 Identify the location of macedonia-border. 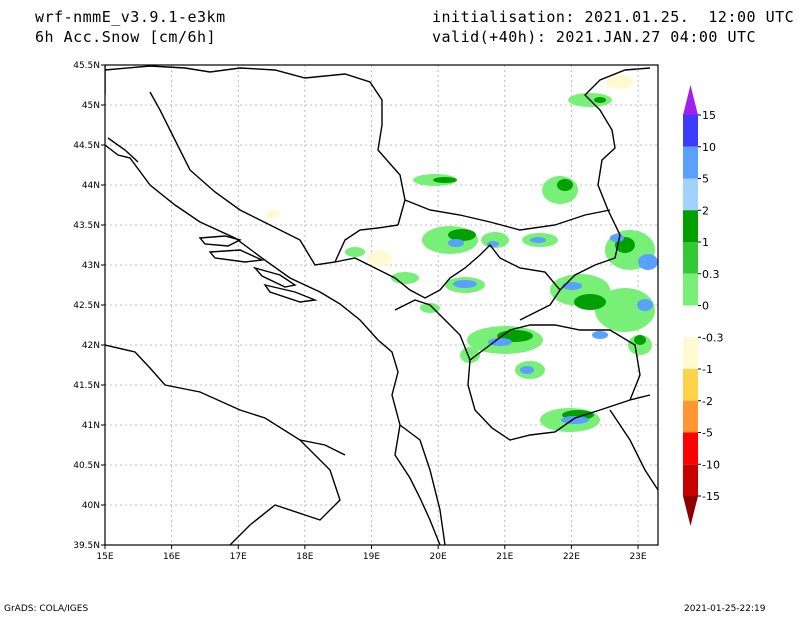
(555, 362).